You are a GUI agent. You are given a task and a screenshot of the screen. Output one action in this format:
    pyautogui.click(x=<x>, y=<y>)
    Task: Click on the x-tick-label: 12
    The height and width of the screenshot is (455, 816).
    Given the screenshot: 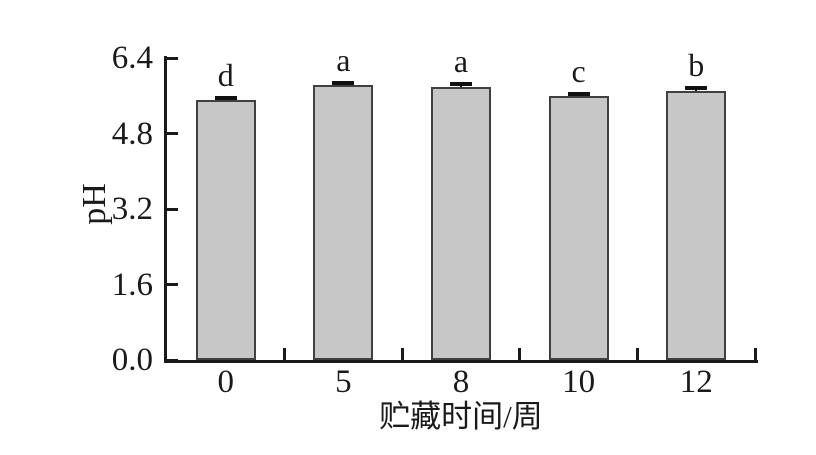 What is the action you would take?
    pyautogui.click(x=696, y=382)
    